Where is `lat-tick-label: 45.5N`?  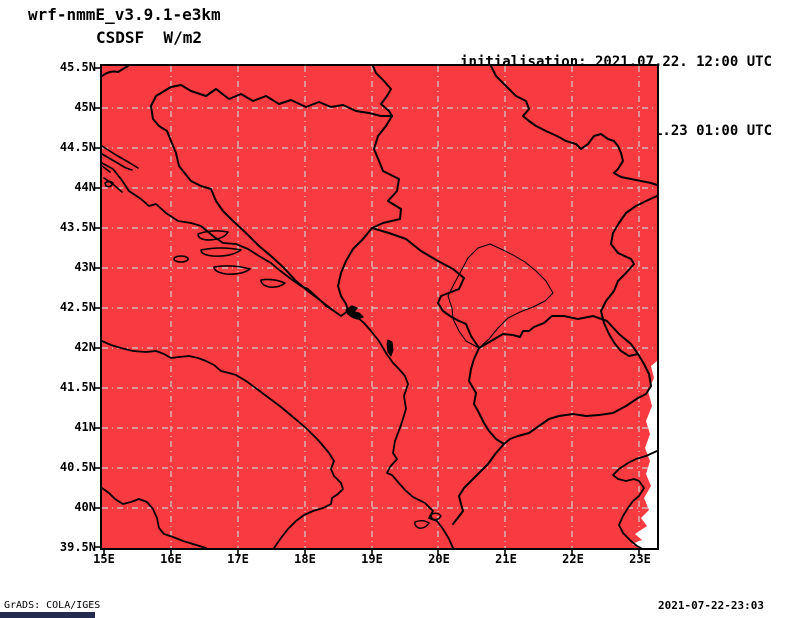 lat-tick-label: 45.5N is located at coordinates (77, 67).